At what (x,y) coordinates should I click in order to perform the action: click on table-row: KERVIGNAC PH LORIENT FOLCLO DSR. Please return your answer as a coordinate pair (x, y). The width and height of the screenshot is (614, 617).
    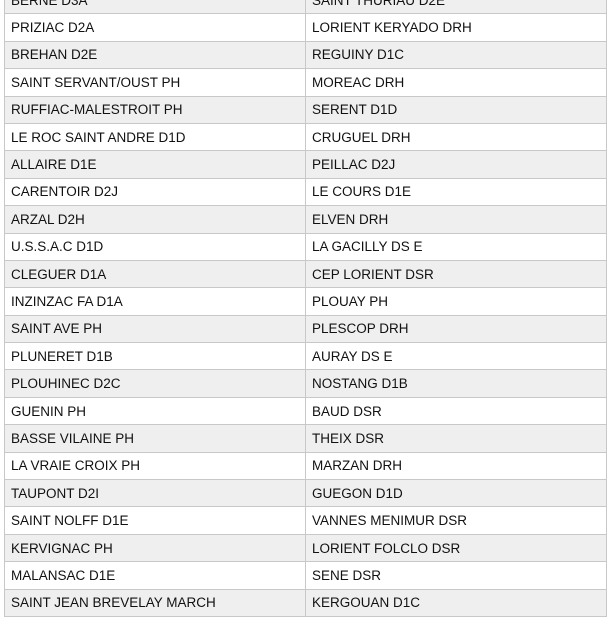
    Looking at the image, I should click on (305, 548).